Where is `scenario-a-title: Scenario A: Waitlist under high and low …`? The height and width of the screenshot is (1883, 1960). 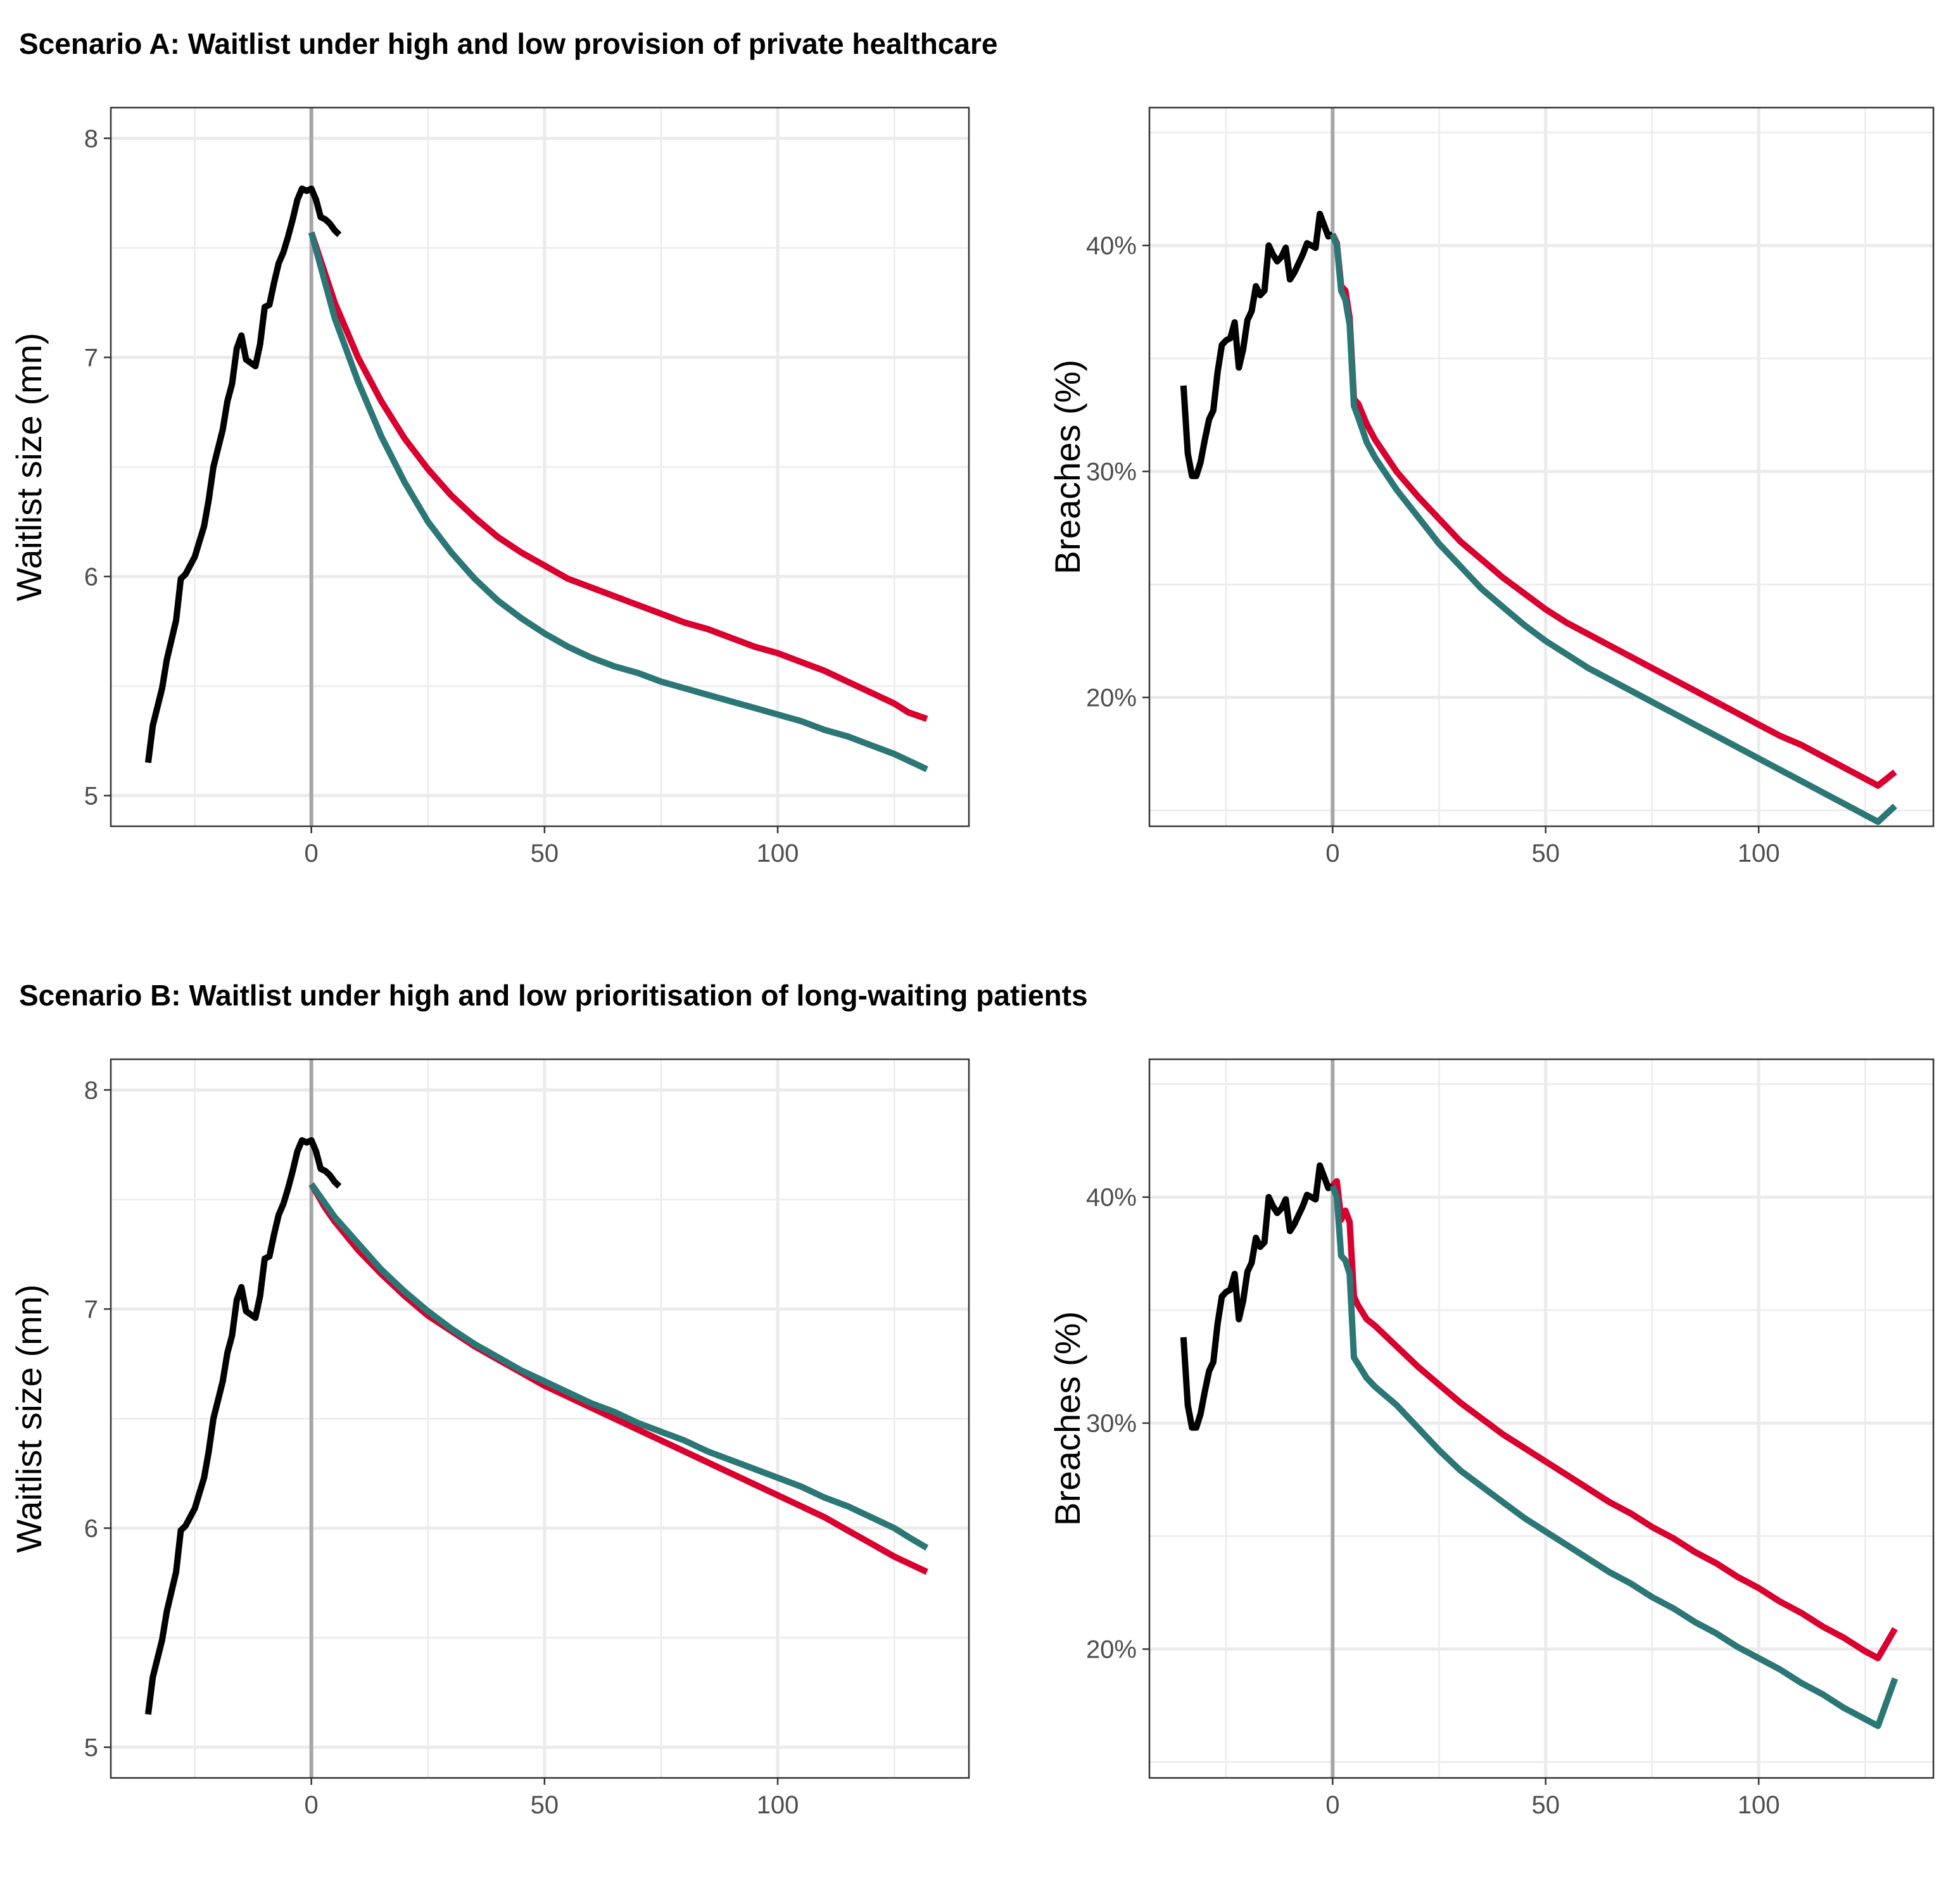
scenario-a-title: Scenario A: Waitlist under high and low … is located at coordinates (509, 43).